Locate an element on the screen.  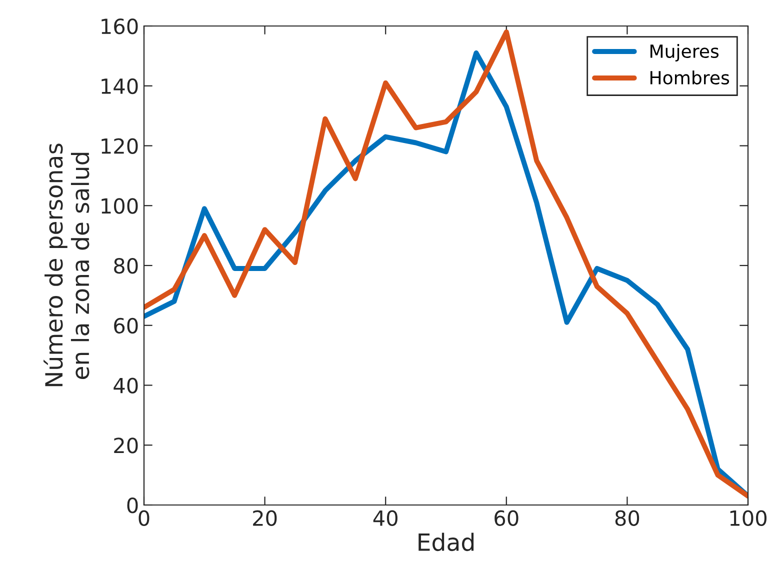
x-tick-label: 100 is located at coordinates (748, 518).